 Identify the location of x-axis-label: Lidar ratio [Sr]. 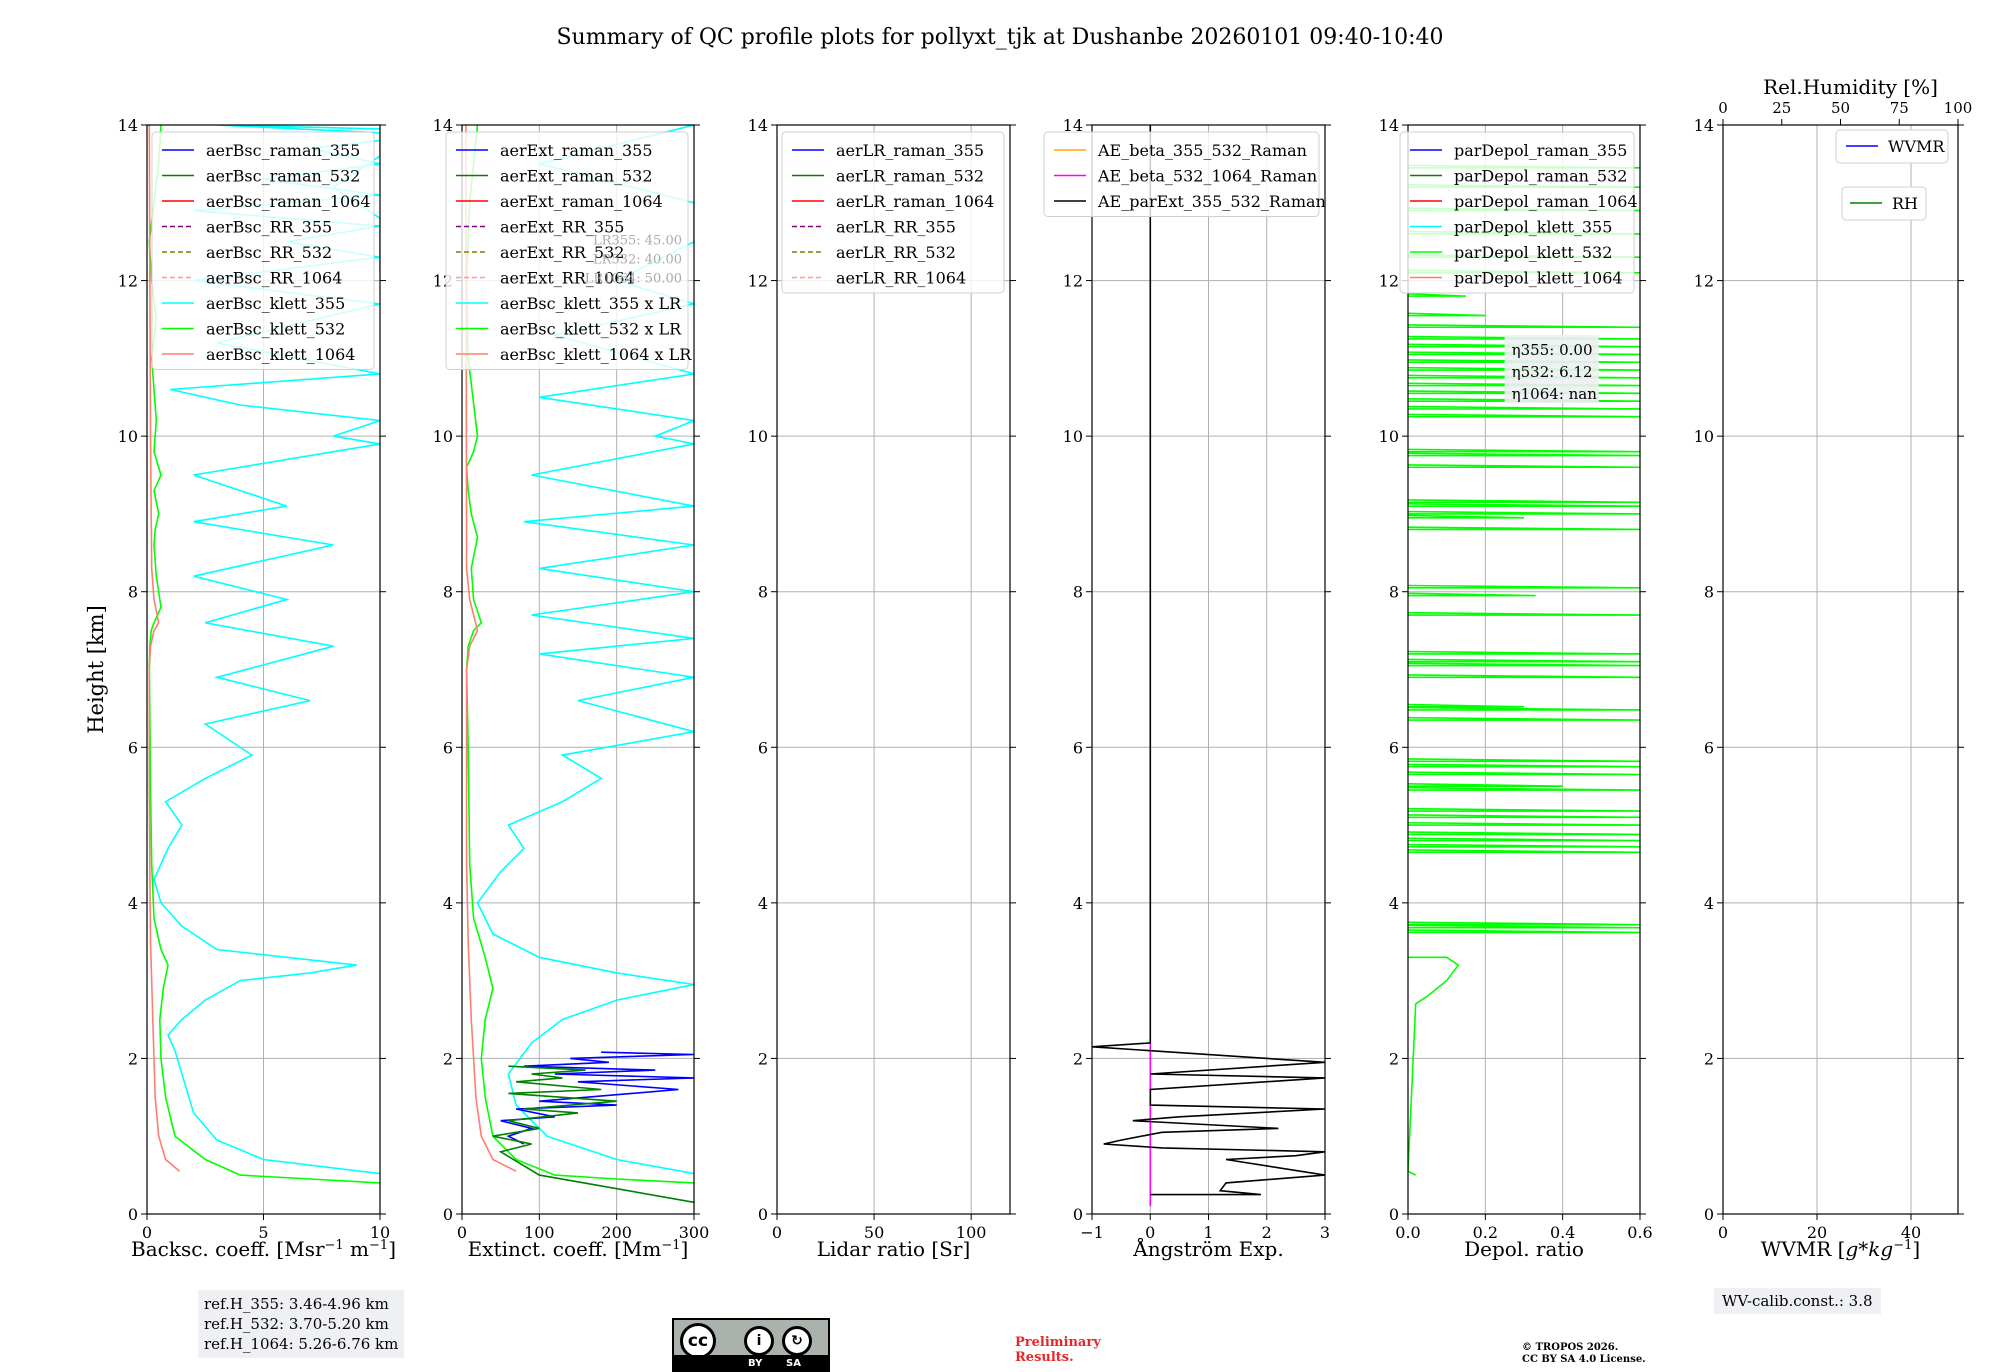
(894, 1249).